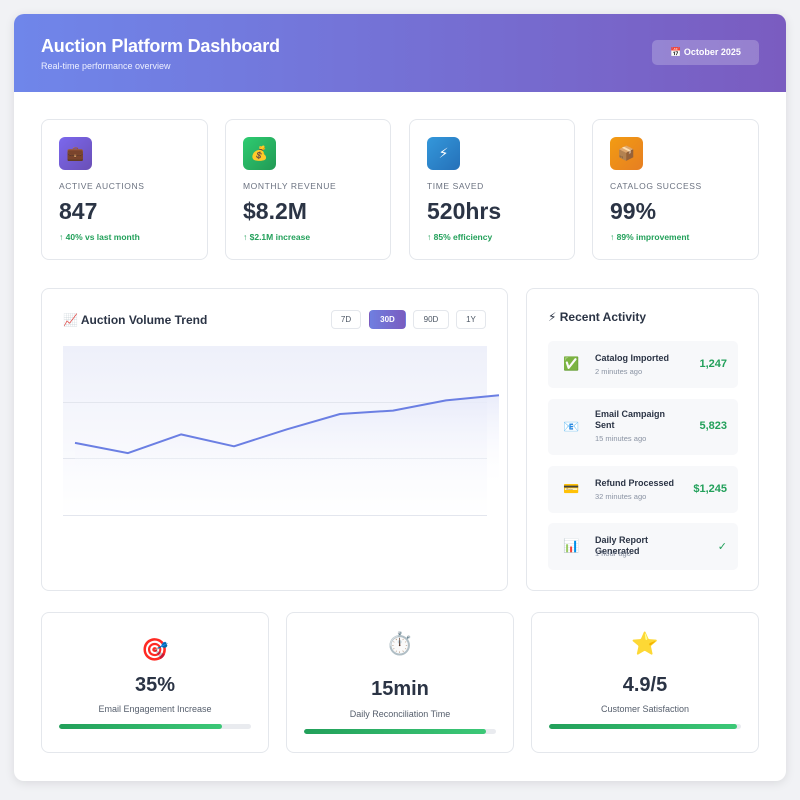 Image resolution: width=800 pixels, height=800 pixels. Describe the element at coordinates (613, 553) in the screenshot. I see `activity-time: 1 hour ago` at that location.